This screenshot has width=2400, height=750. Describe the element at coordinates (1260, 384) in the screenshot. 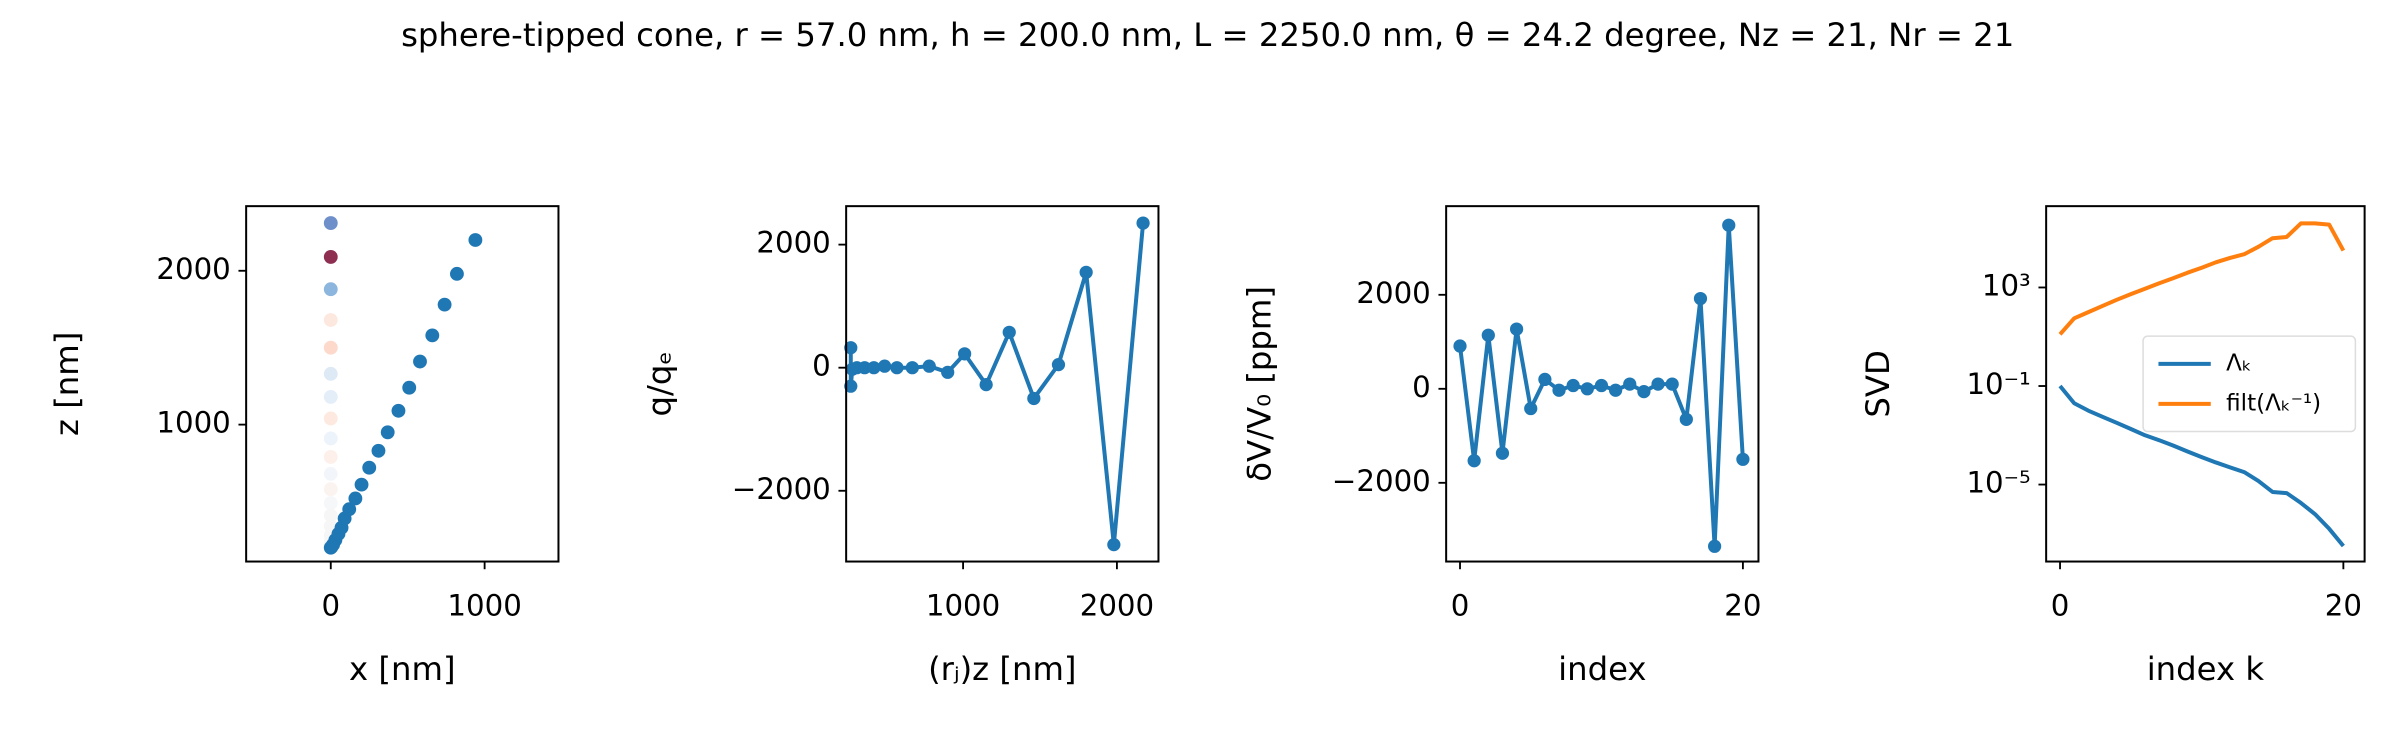

I see `y-axis-label: δV/V₀ [ppm]` at that location.